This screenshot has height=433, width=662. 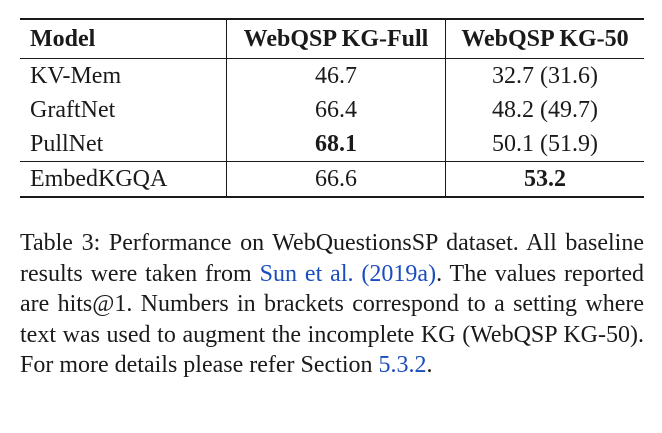 I want to click on table-row: PullNet 68.1 50.1 (51.9), so click(x=332, y=144).